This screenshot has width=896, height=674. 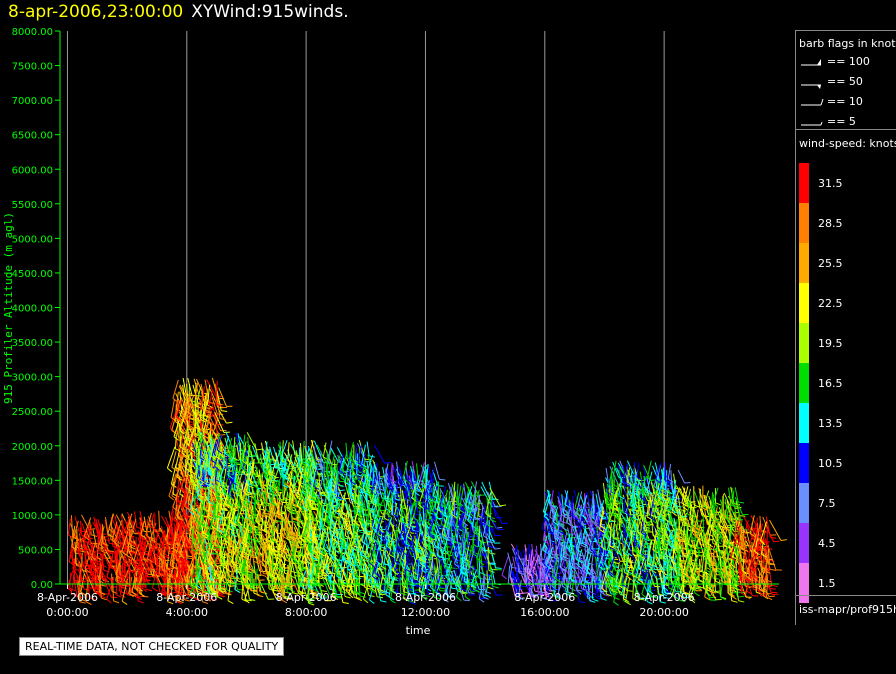 What do you see at coordinates (178, 12) in the screenshot?
I see `chart-title: 8-apr-2006,23:00:00 XYWind:915winds.` at bounding box center [178, 12].